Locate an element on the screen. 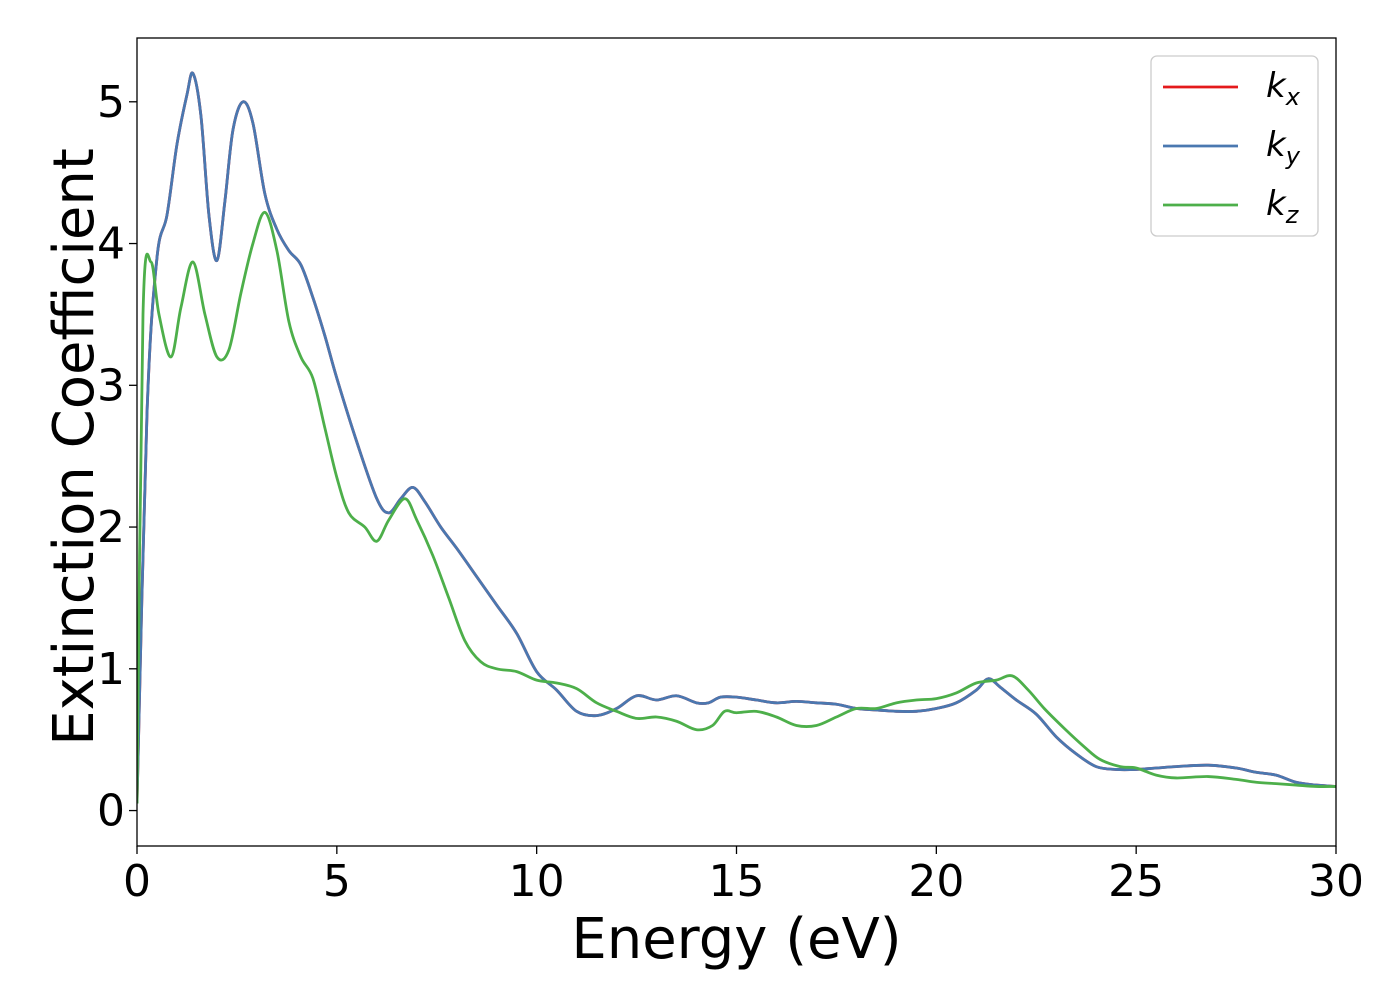 This screenshot has width=1400, height=1000. legend-label-x: kx is located at coordinates (1283, 88).